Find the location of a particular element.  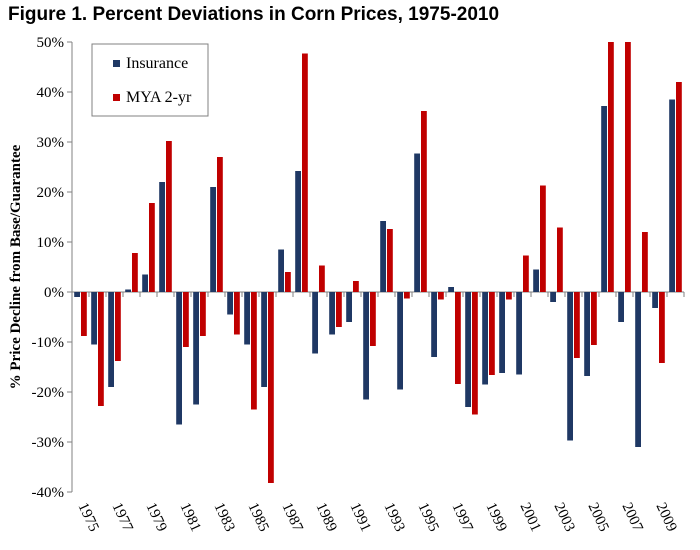

x-tick-label: 1983 is located at coordinates (224, 517).